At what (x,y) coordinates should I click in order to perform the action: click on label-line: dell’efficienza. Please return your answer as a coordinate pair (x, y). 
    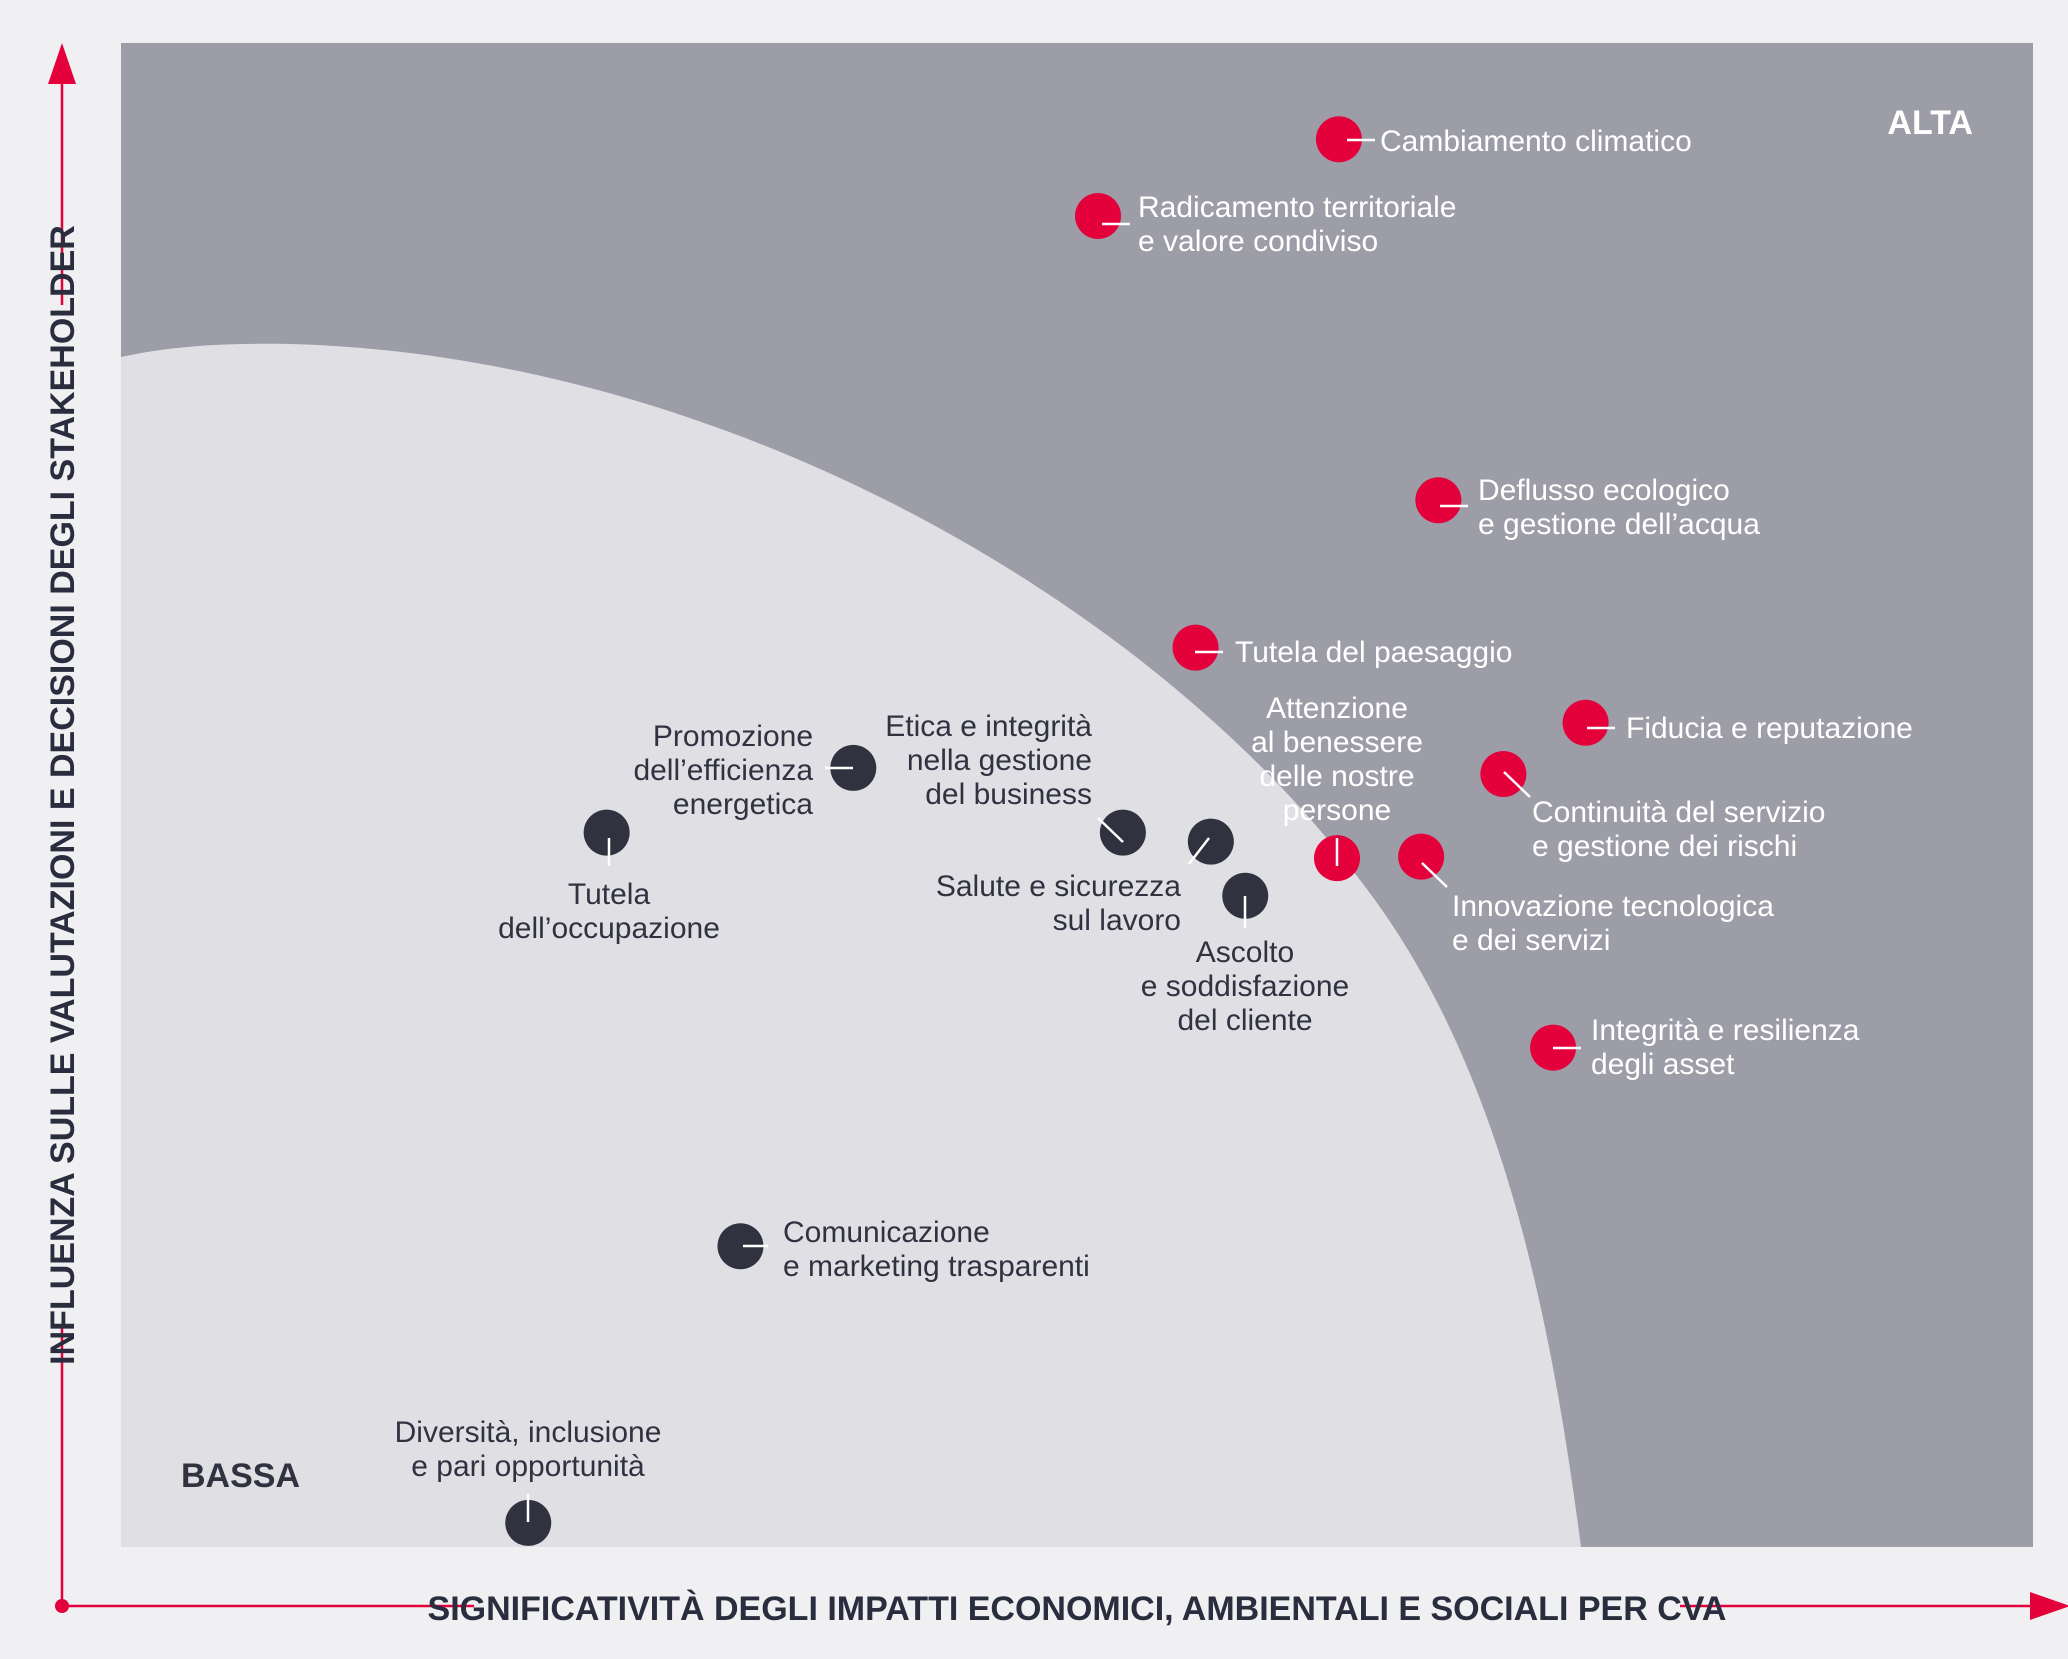
    Looking at the image, I should click on (723, 770).